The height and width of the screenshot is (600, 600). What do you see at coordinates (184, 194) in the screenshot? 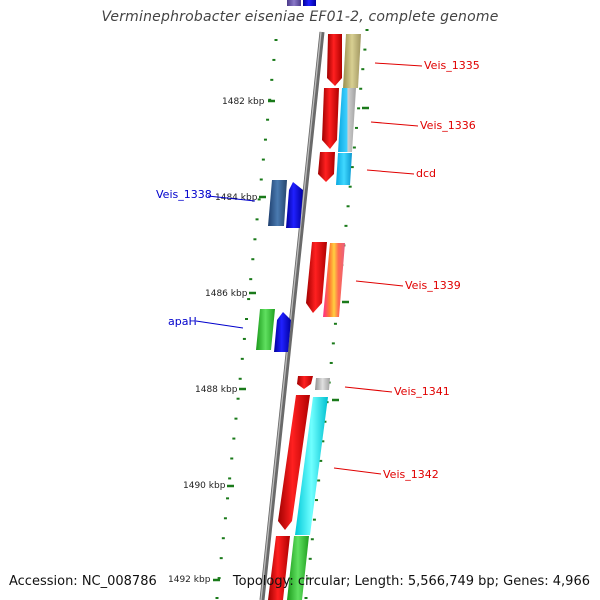
I see `gene-label-veis-1338: Veis_1338` at bounding box center [184, 194].